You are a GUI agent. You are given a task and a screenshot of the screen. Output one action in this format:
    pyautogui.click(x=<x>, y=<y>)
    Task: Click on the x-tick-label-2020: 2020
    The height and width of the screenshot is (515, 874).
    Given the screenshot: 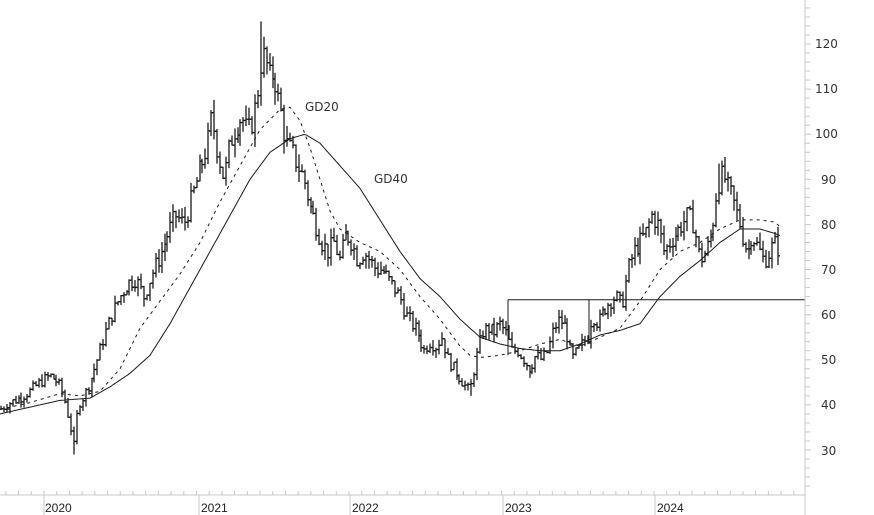 What is the action you would take?
    pyautogui.click(x=58, y=508)
    